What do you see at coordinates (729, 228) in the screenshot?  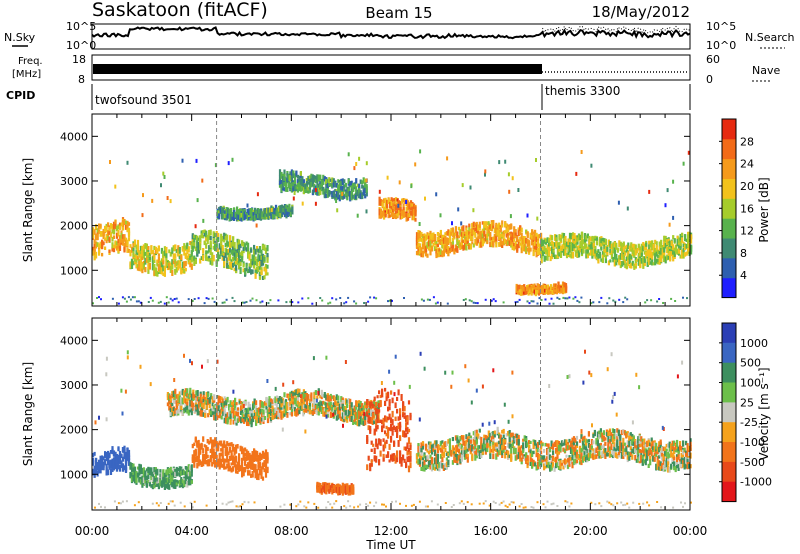 I see `colorbar-swatch` at bounding box center [729, 228].